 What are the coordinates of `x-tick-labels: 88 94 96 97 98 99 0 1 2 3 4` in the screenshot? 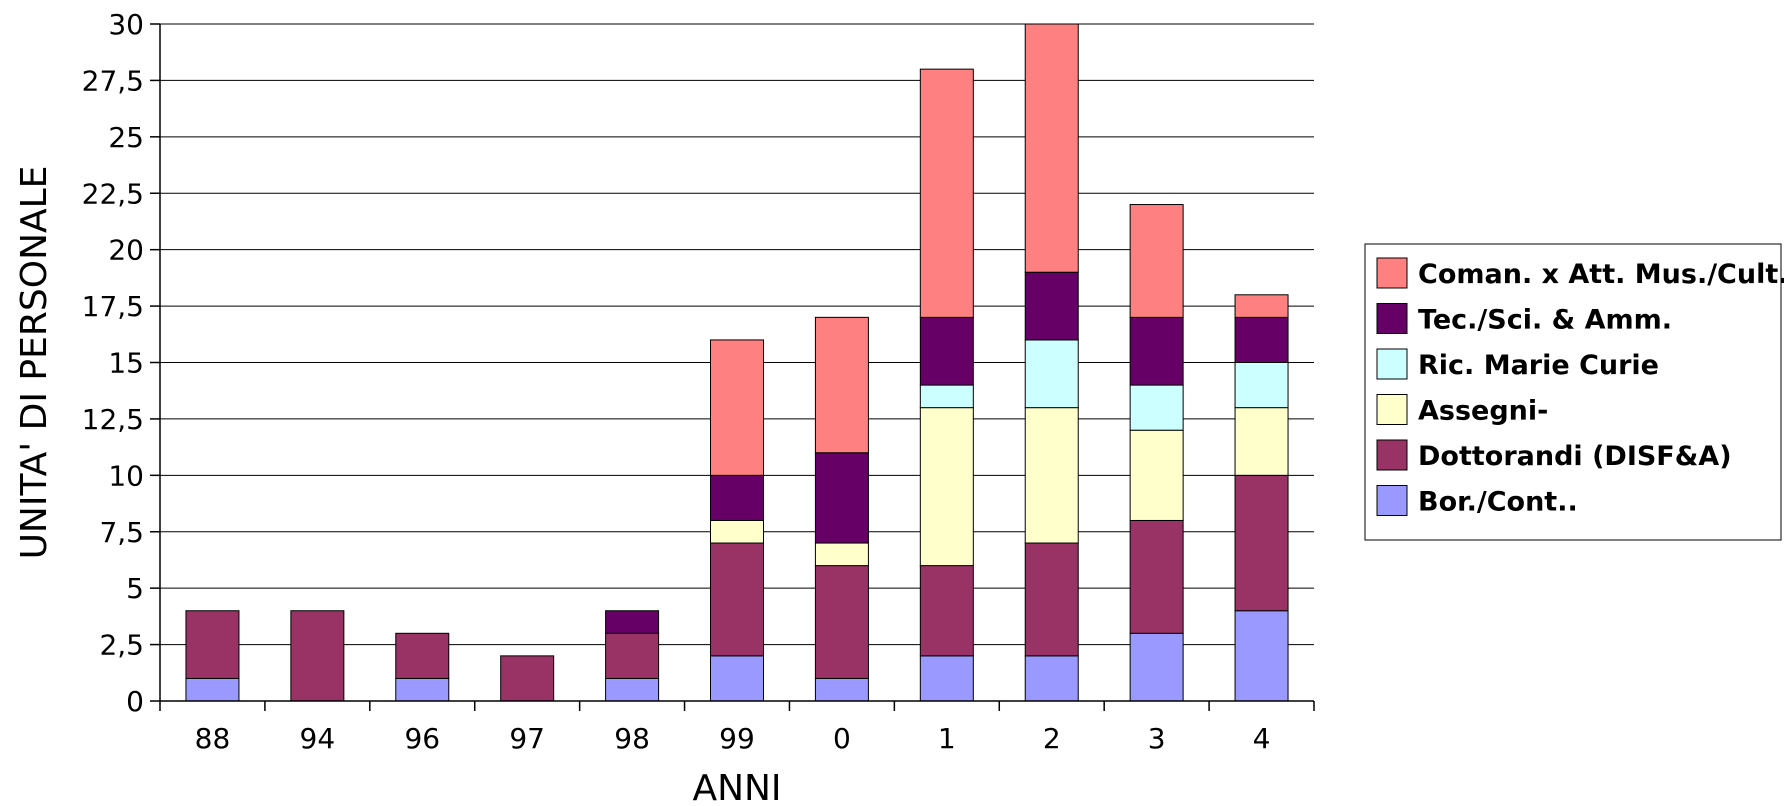 It's located at (733, 738).